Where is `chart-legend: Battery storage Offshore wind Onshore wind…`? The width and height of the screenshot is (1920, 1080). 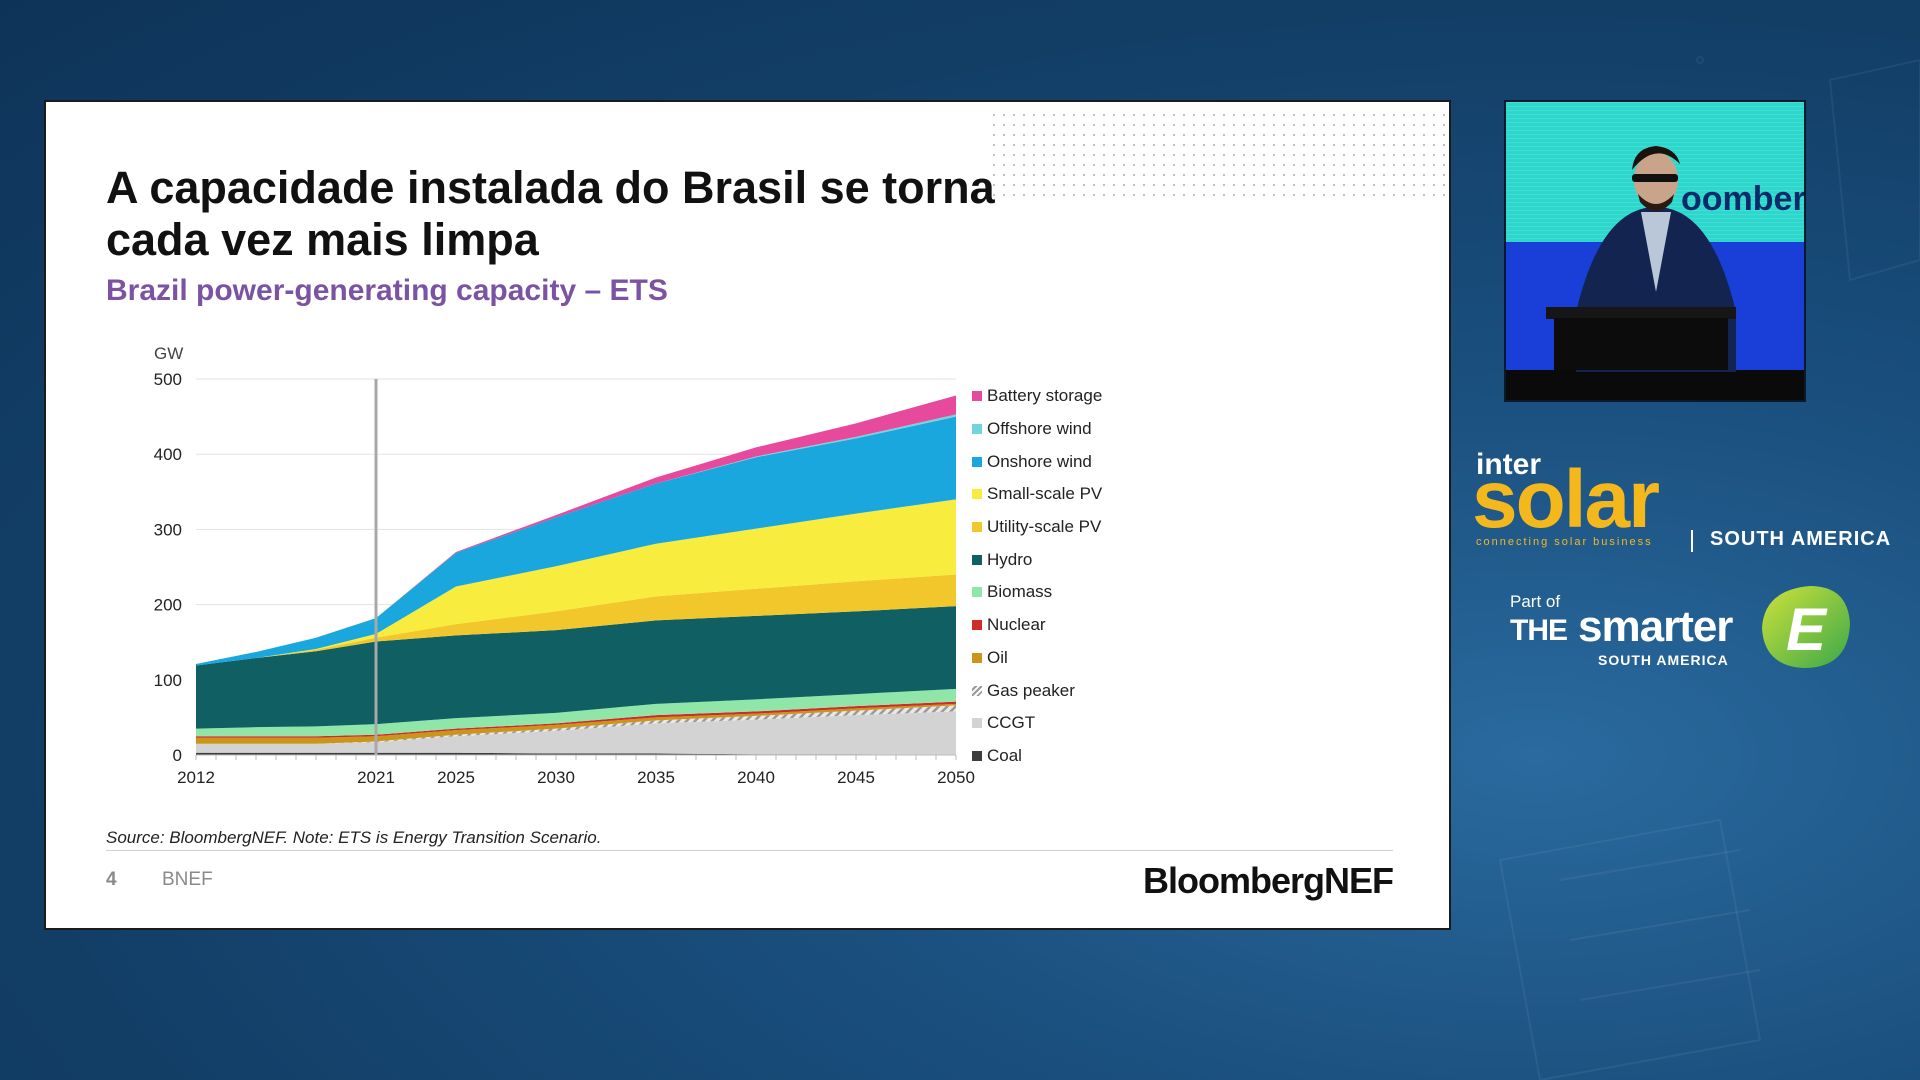
chart-legend: Battery storage Offshore wind Onshore wind… is located at coordinates (1087, 576).